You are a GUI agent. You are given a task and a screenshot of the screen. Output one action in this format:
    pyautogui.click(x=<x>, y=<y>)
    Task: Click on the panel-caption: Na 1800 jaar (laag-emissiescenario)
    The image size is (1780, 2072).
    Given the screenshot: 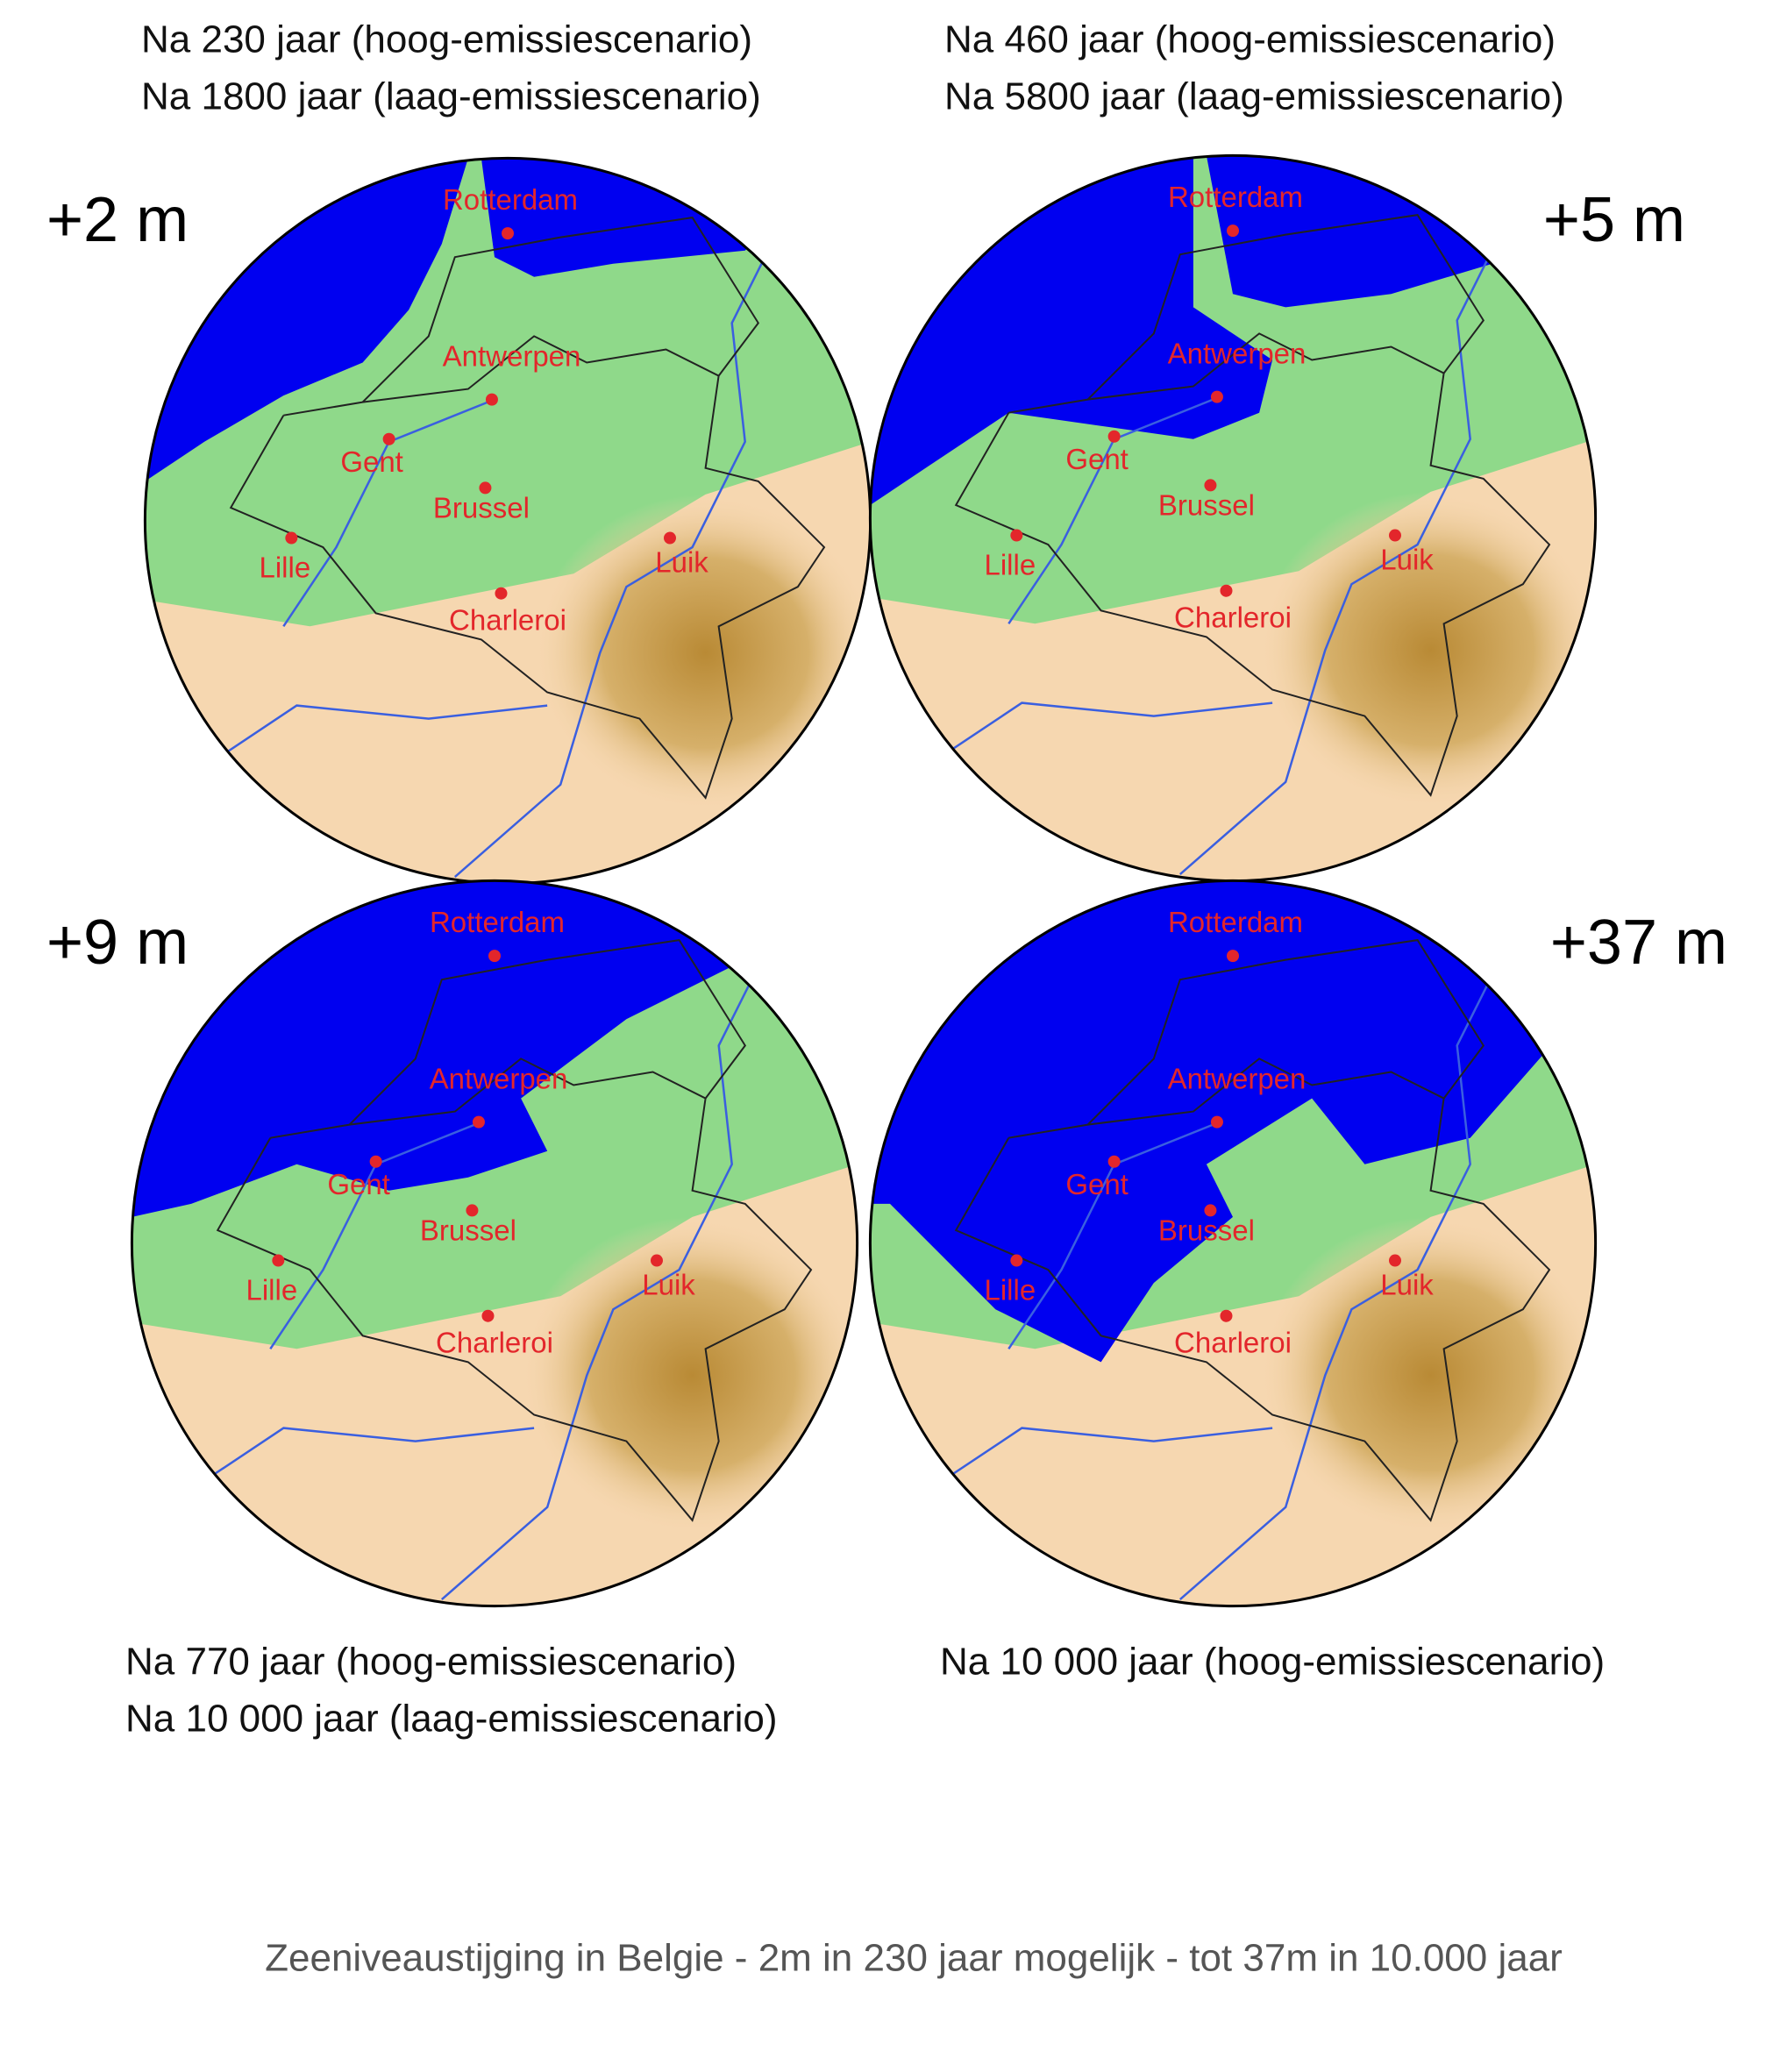 What is the action you would take?
    pyautogui.click(x=451, y=96)
    